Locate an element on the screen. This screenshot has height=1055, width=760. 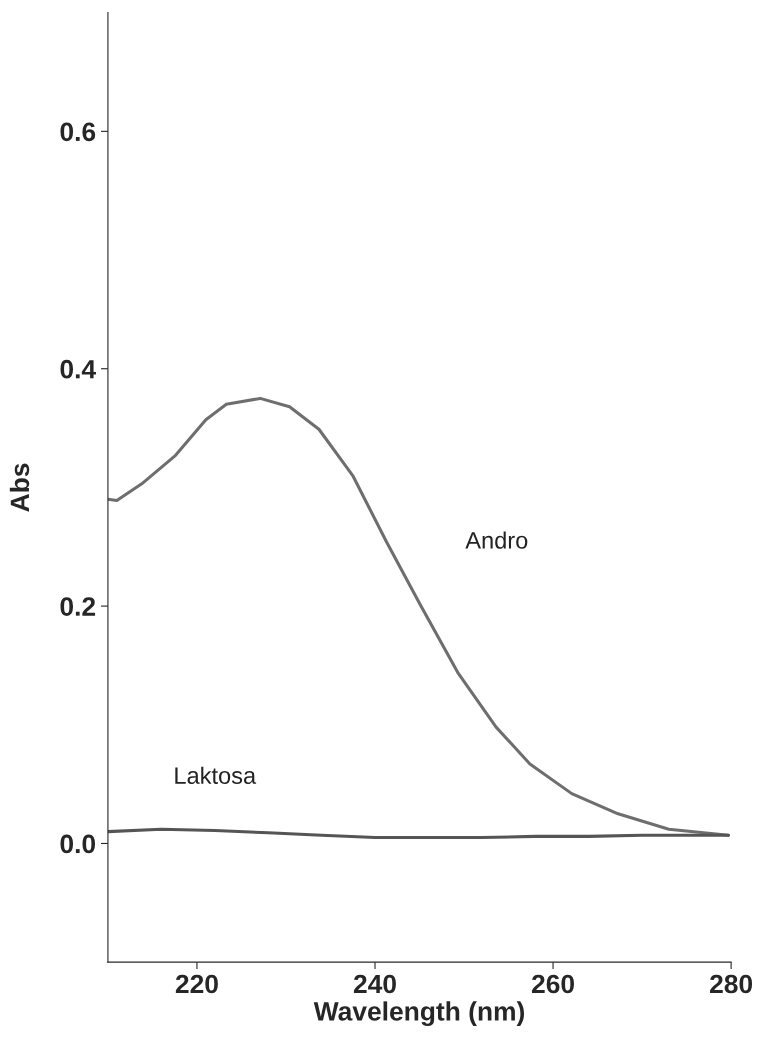
series-label: Laktosa is located at coordinates (216, 775).